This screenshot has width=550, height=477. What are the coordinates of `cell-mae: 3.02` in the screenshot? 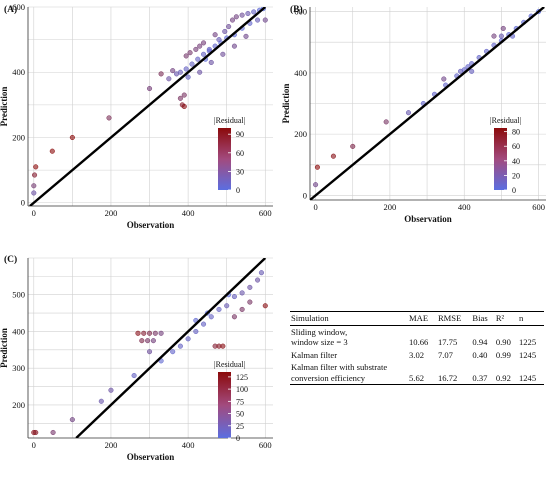 It's located at (417, 354).